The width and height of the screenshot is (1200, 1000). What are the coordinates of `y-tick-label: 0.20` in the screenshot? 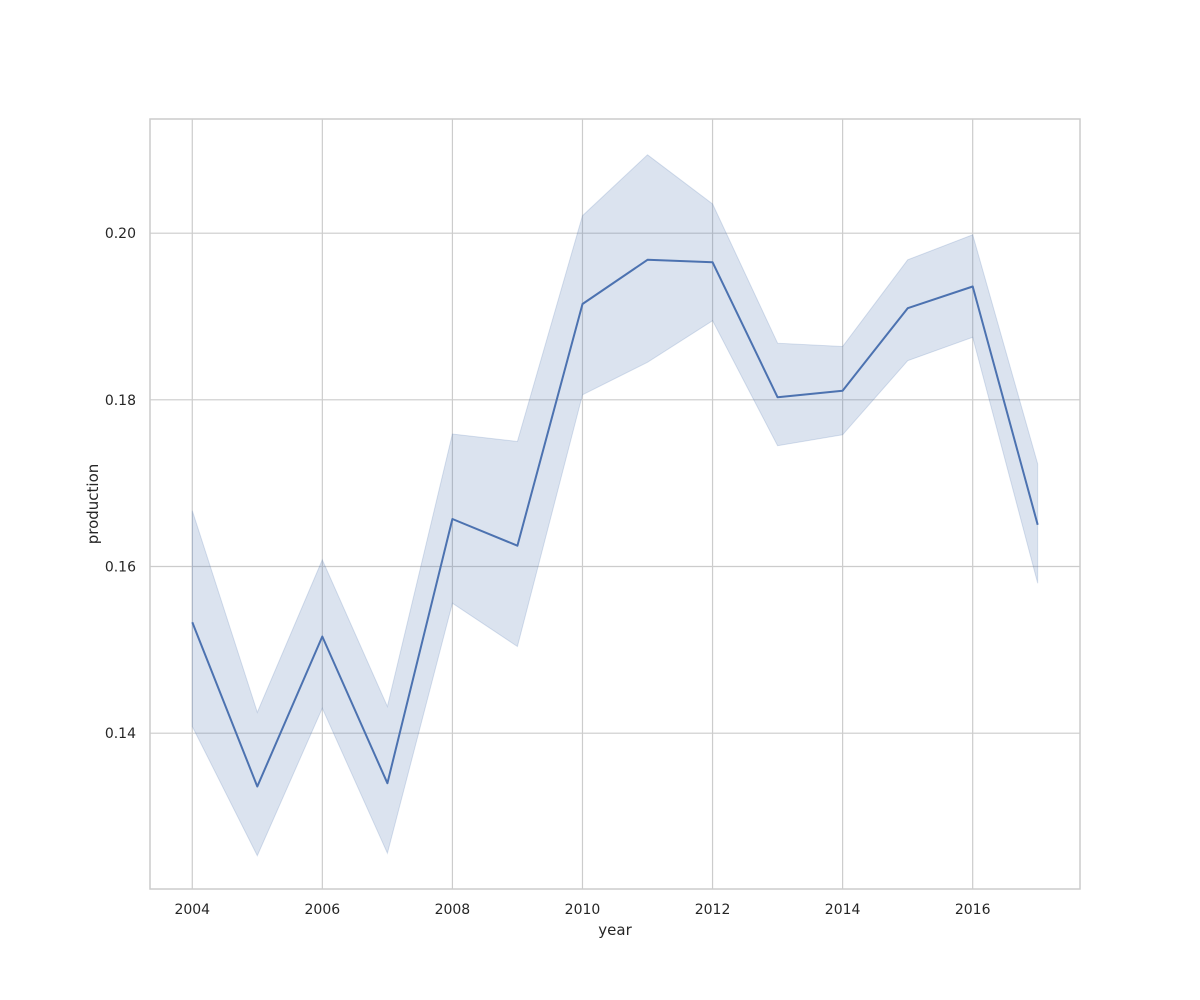 It's located at (120, 234).